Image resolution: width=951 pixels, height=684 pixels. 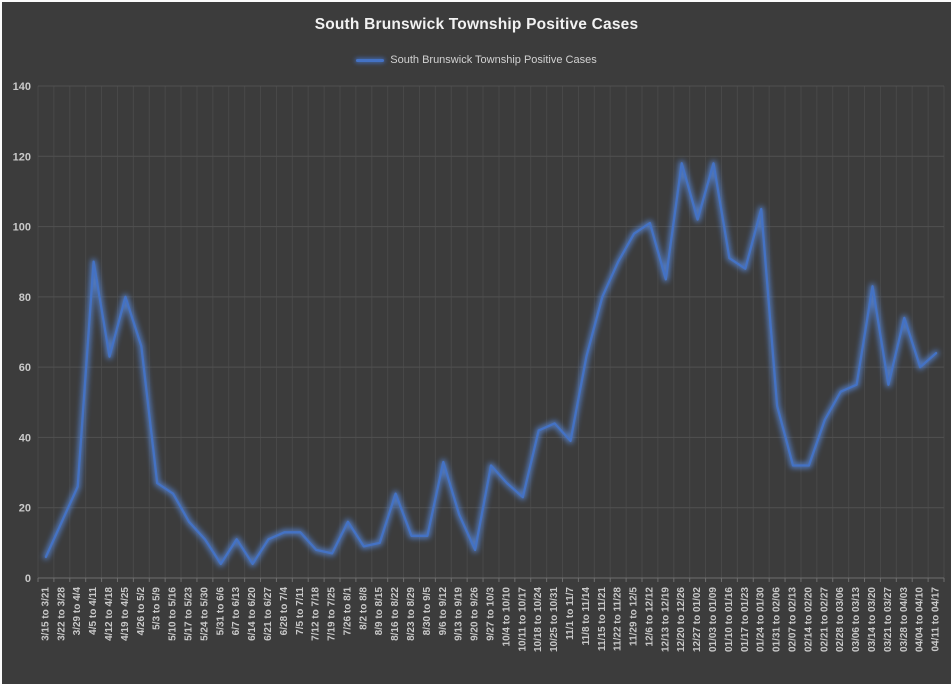 I want to click on x-axis-tick-label: 12/20 to 12/26, so click(x=681, y=619).